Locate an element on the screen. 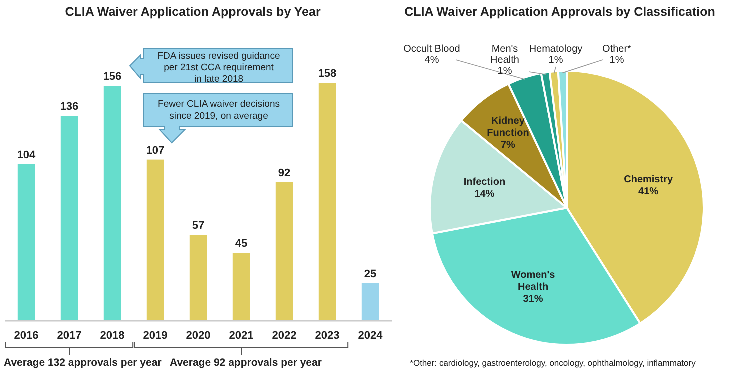  data-label: 7% is located at coordinates (508, 146).